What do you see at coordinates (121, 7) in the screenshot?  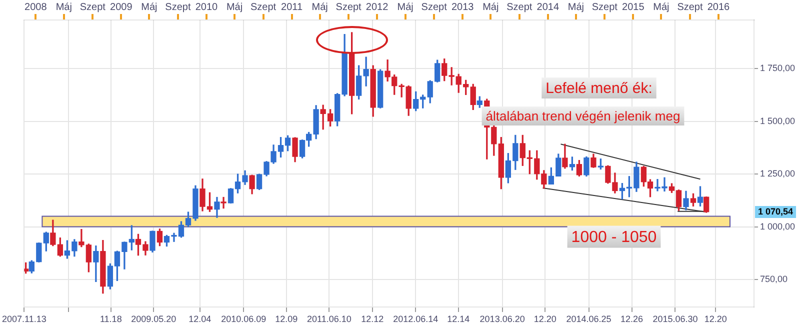 I see `x2-tick-label: 2009` at bounding box center [121, 7].